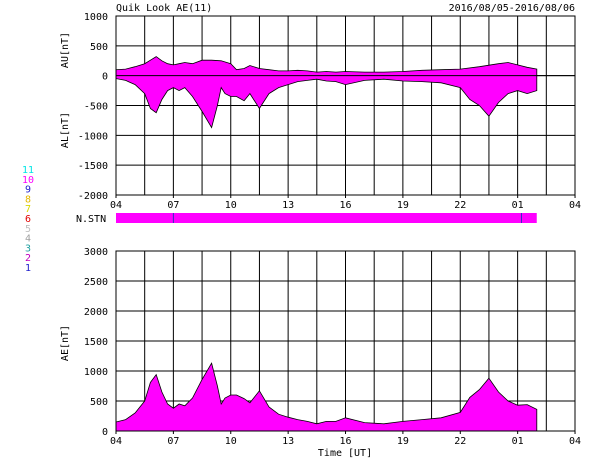 The image size is (590, 464). Describe the element at coordinates (93, 166) in the screenshot. I see `y-tick-label: -1500` at that location.